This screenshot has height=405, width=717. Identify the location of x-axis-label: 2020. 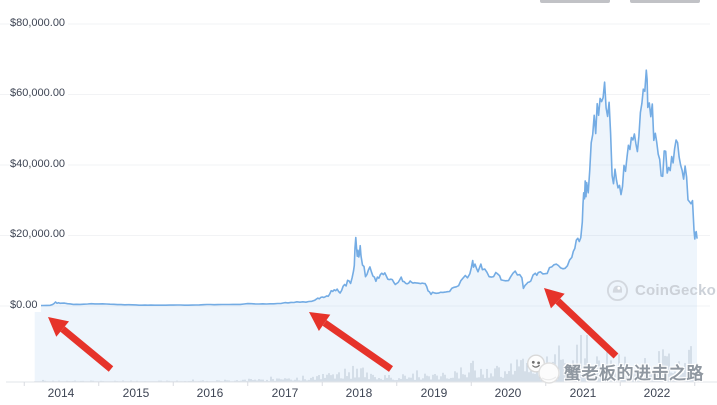
(508, 393).